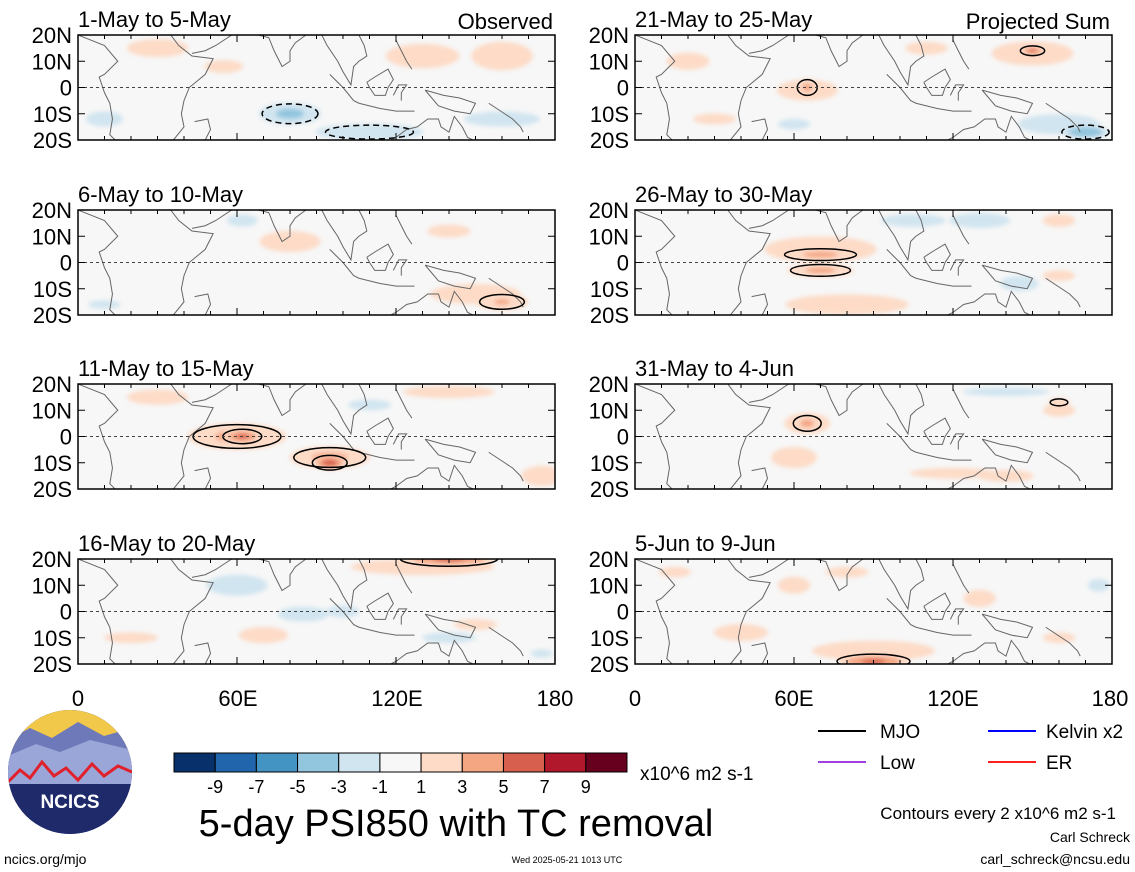  Describe the element at coordinates (237, 698) in the screenshot. I see `x-tick-label: 60E` at that location.